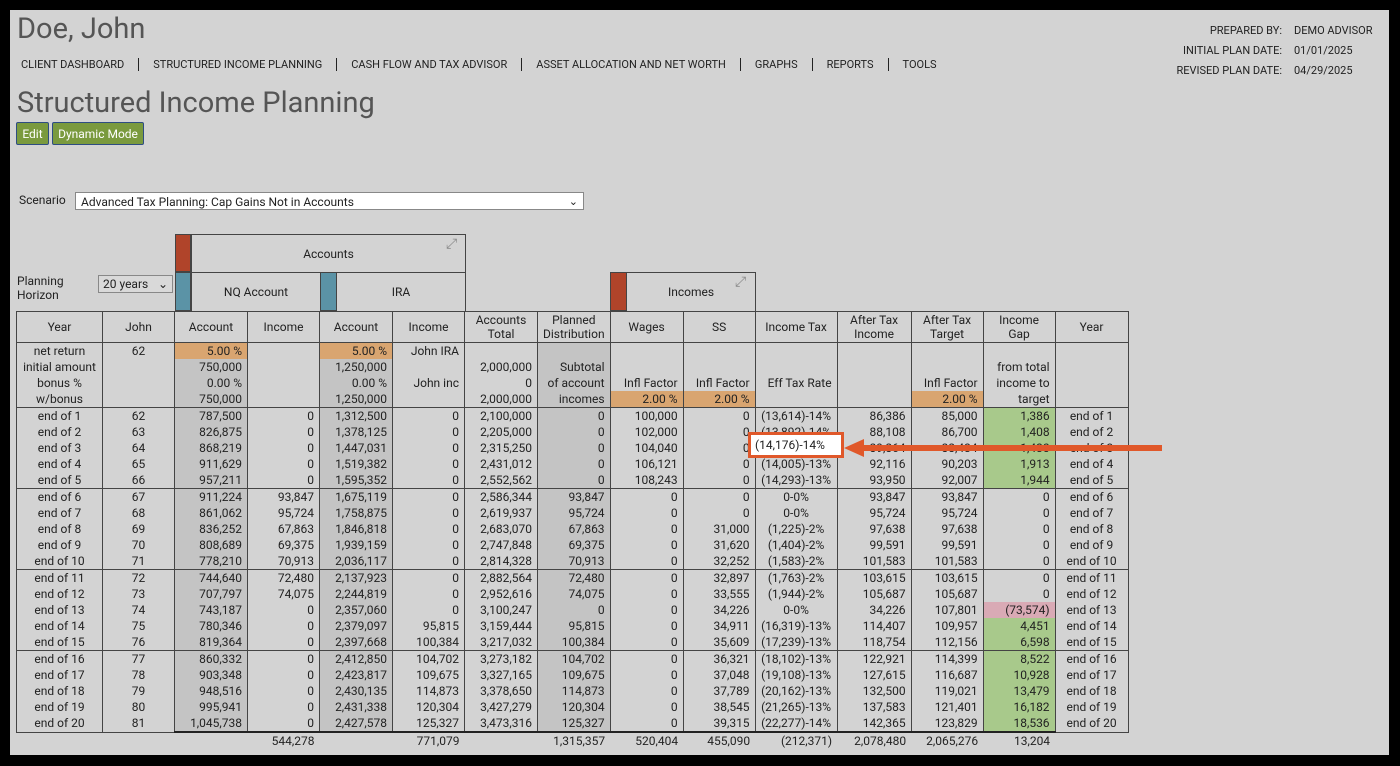 This screenshot has height=766, width=1400. Describe the element at coordinates (211, 383) in the screenshot. I see `param-cell: 0.00 %` at that location.